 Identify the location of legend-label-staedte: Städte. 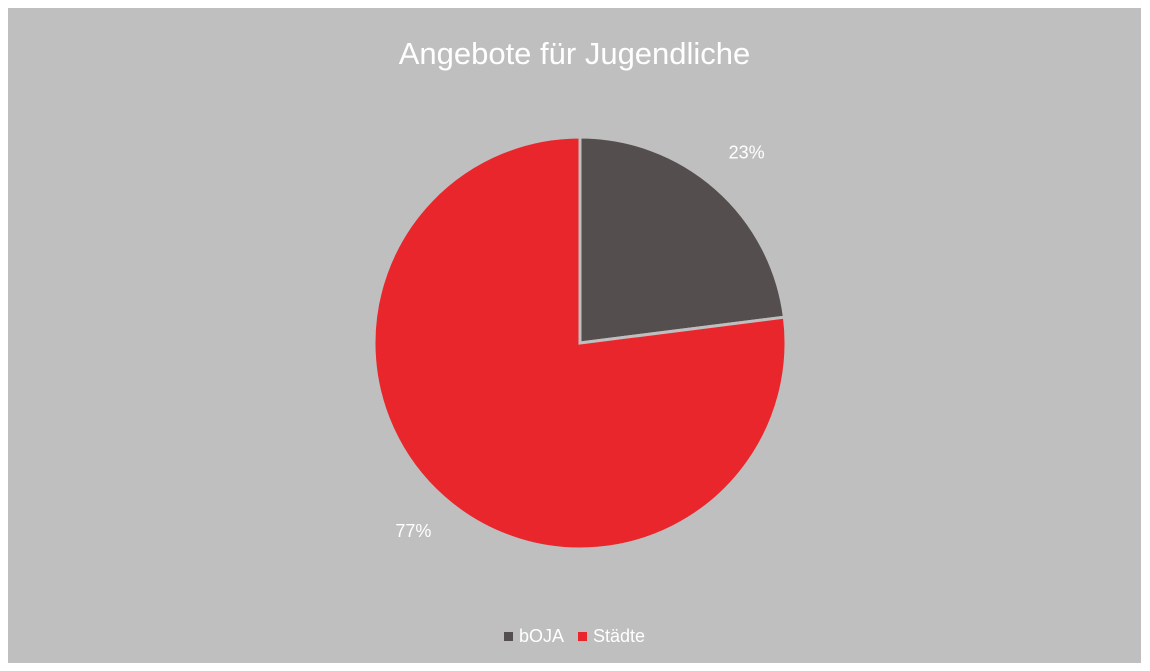
(619, 636).